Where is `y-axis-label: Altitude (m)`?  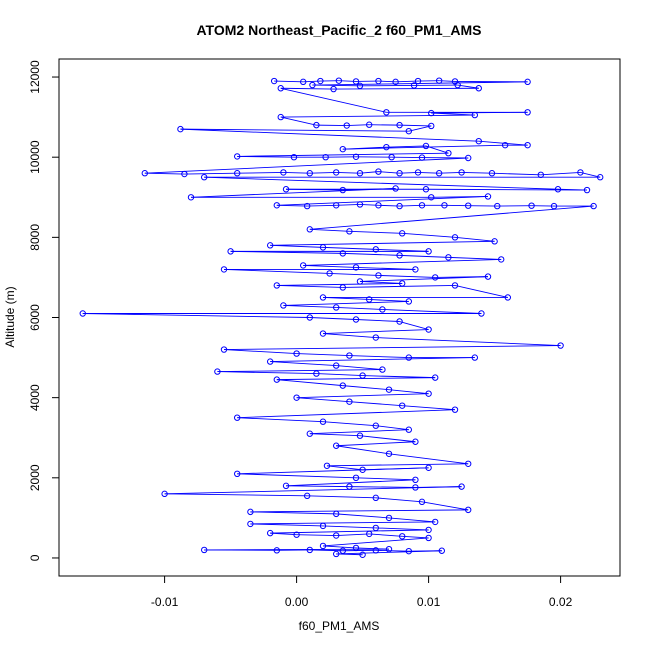 y-axis-label: Altitude (m) is located at coordinates (10, 316).